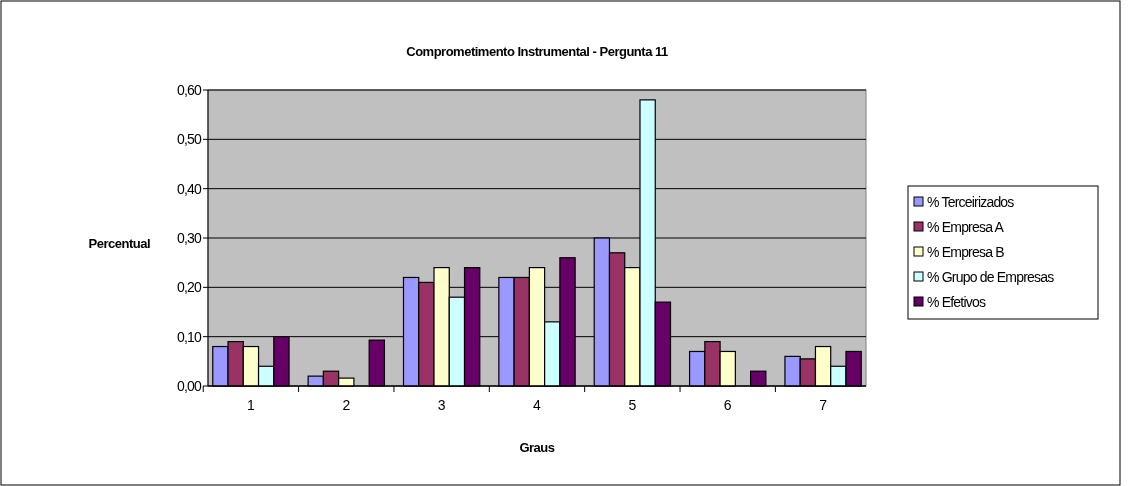 The image size is (1131, 486). What do you see at coordinates (189, 139) in the screenshot?
I see `y-tick-label: 0,50` at bounding box center [189, 139].